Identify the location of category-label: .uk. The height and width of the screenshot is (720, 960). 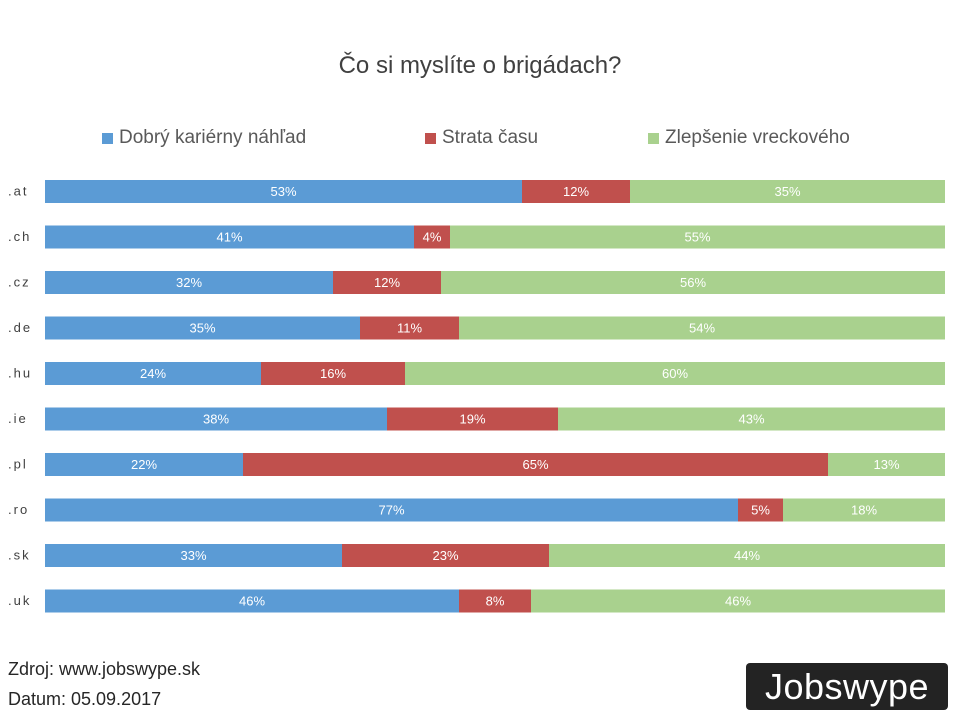
(19, 600).